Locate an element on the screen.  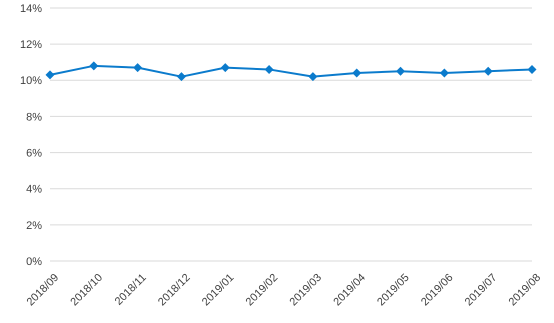
y-tick-label: 0% is located at coordinates (34, 262).